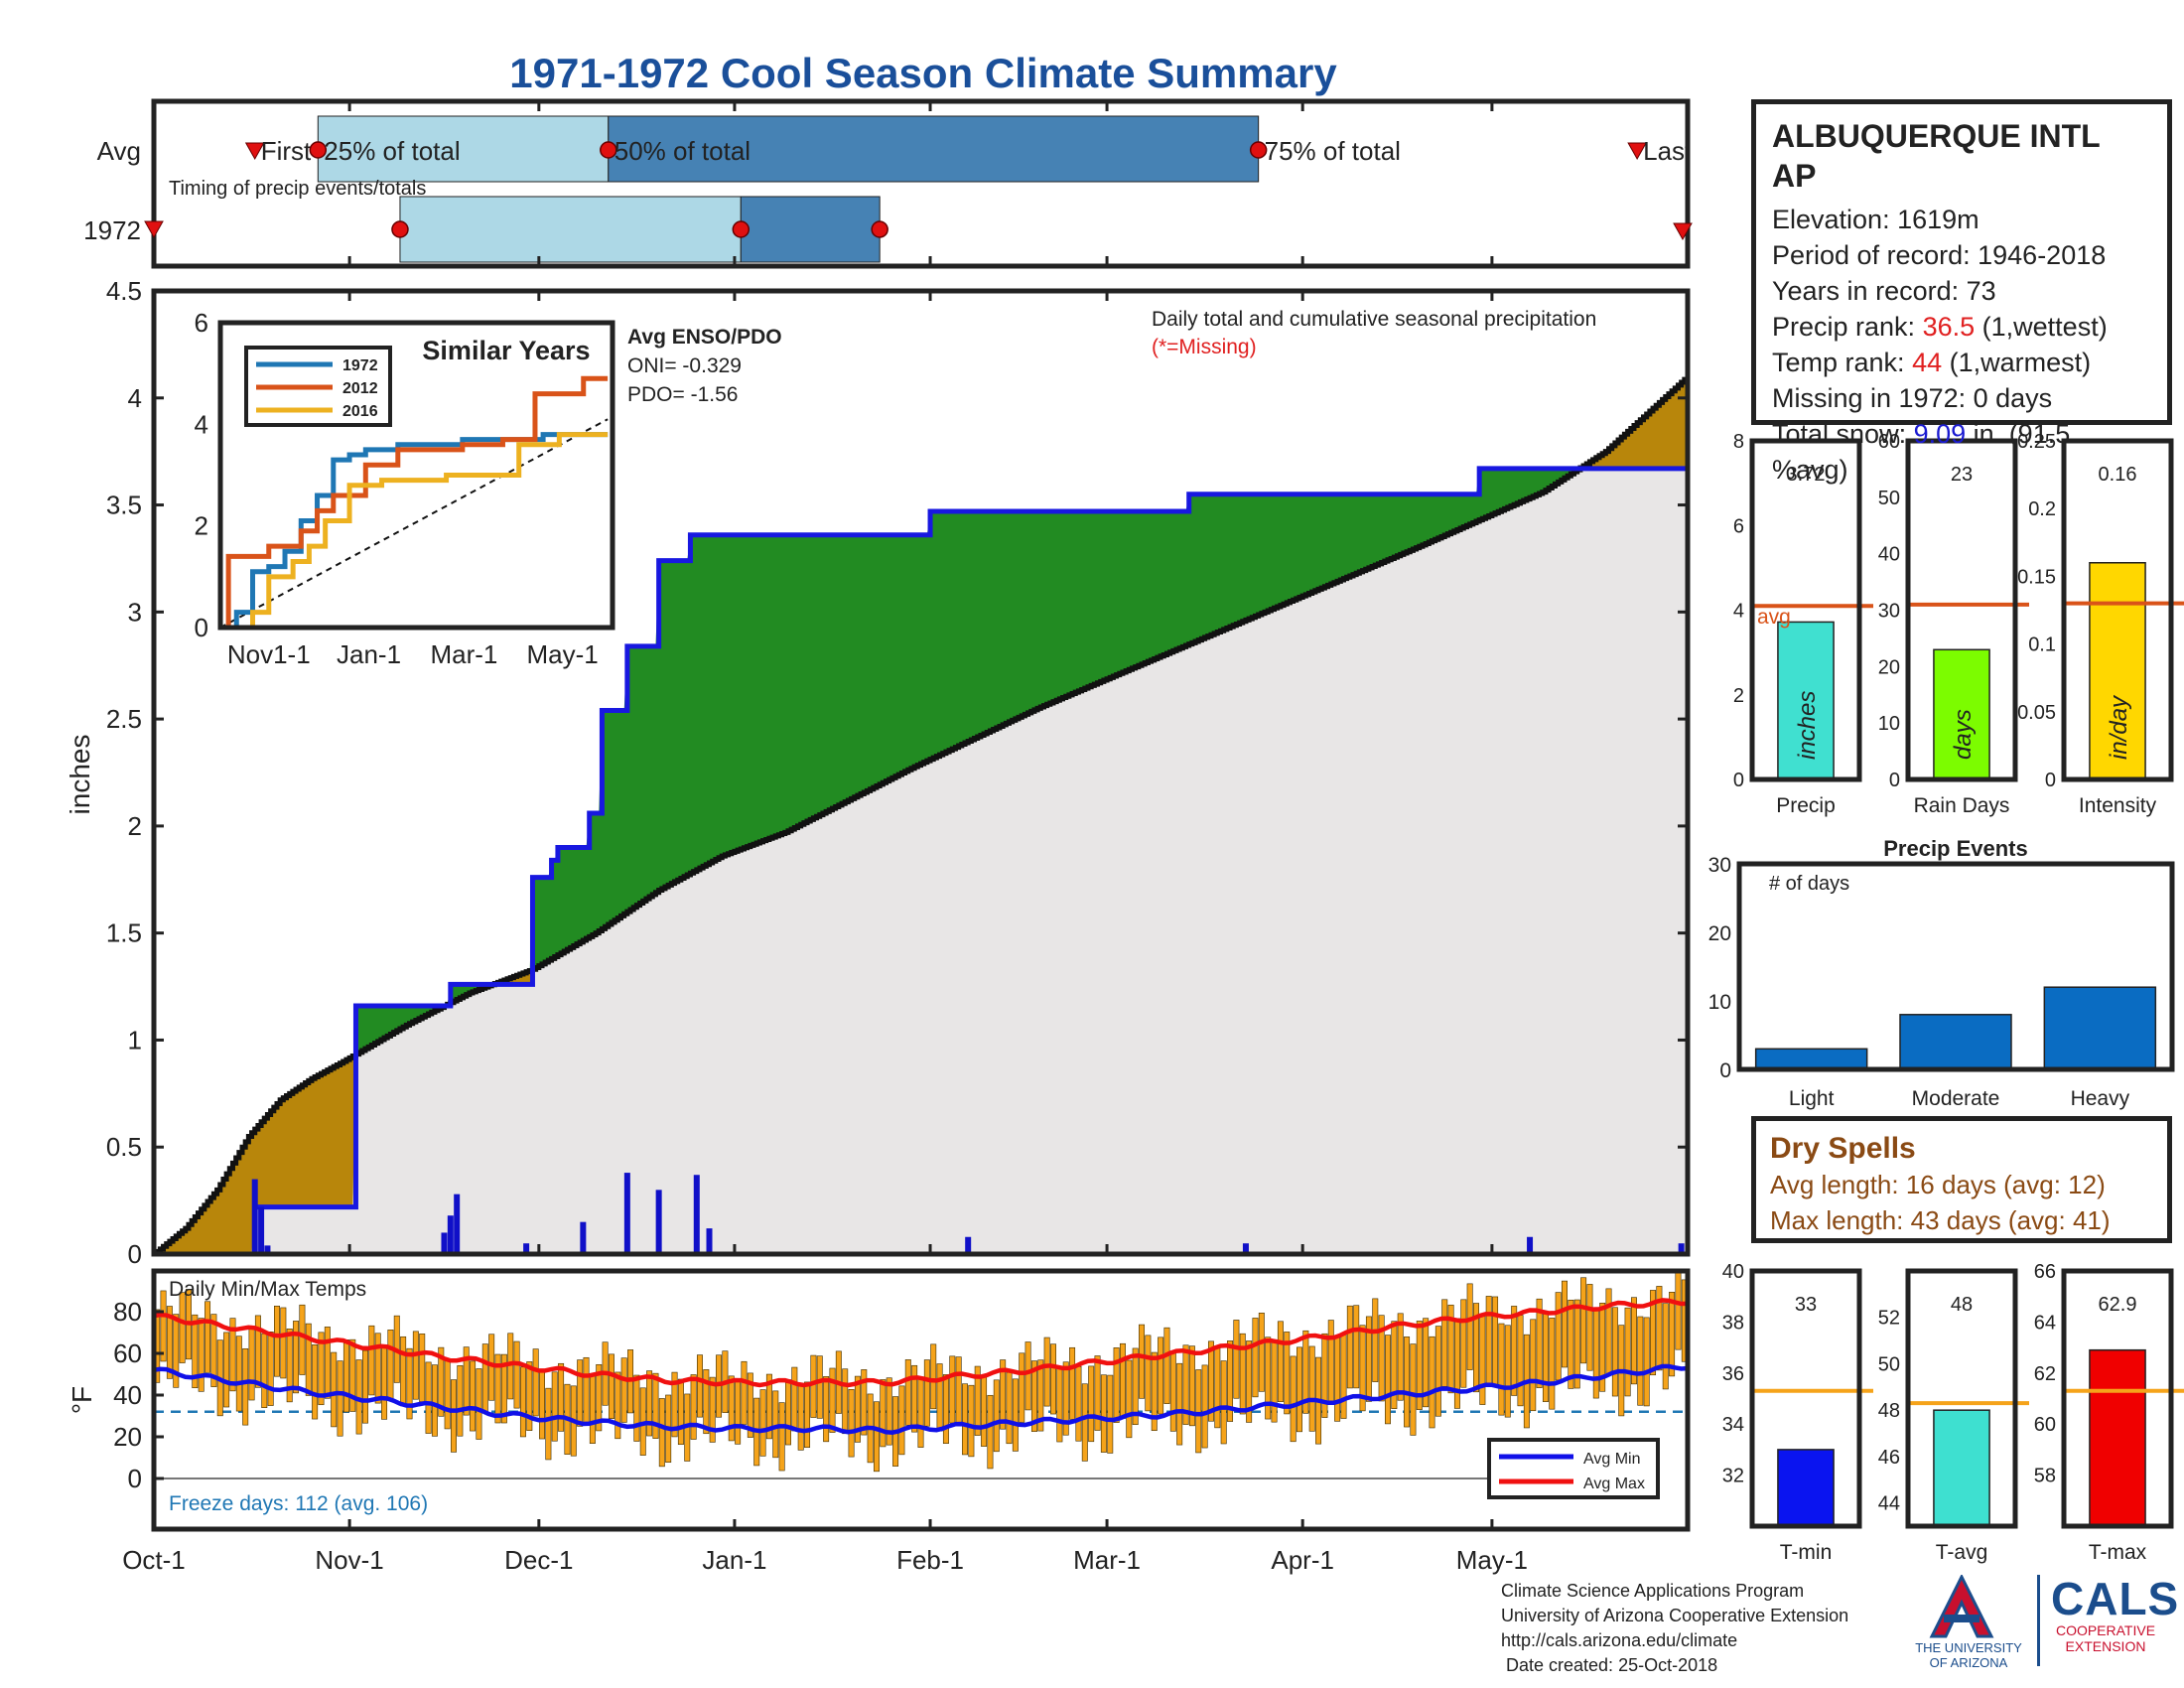 This screenshot has height=1688, width=2184. What do you see at coordinates (2045, 1272) in the screenshot?
I see `temp-summary-ytick-label: 66` at bounding box center [2045, 1272].